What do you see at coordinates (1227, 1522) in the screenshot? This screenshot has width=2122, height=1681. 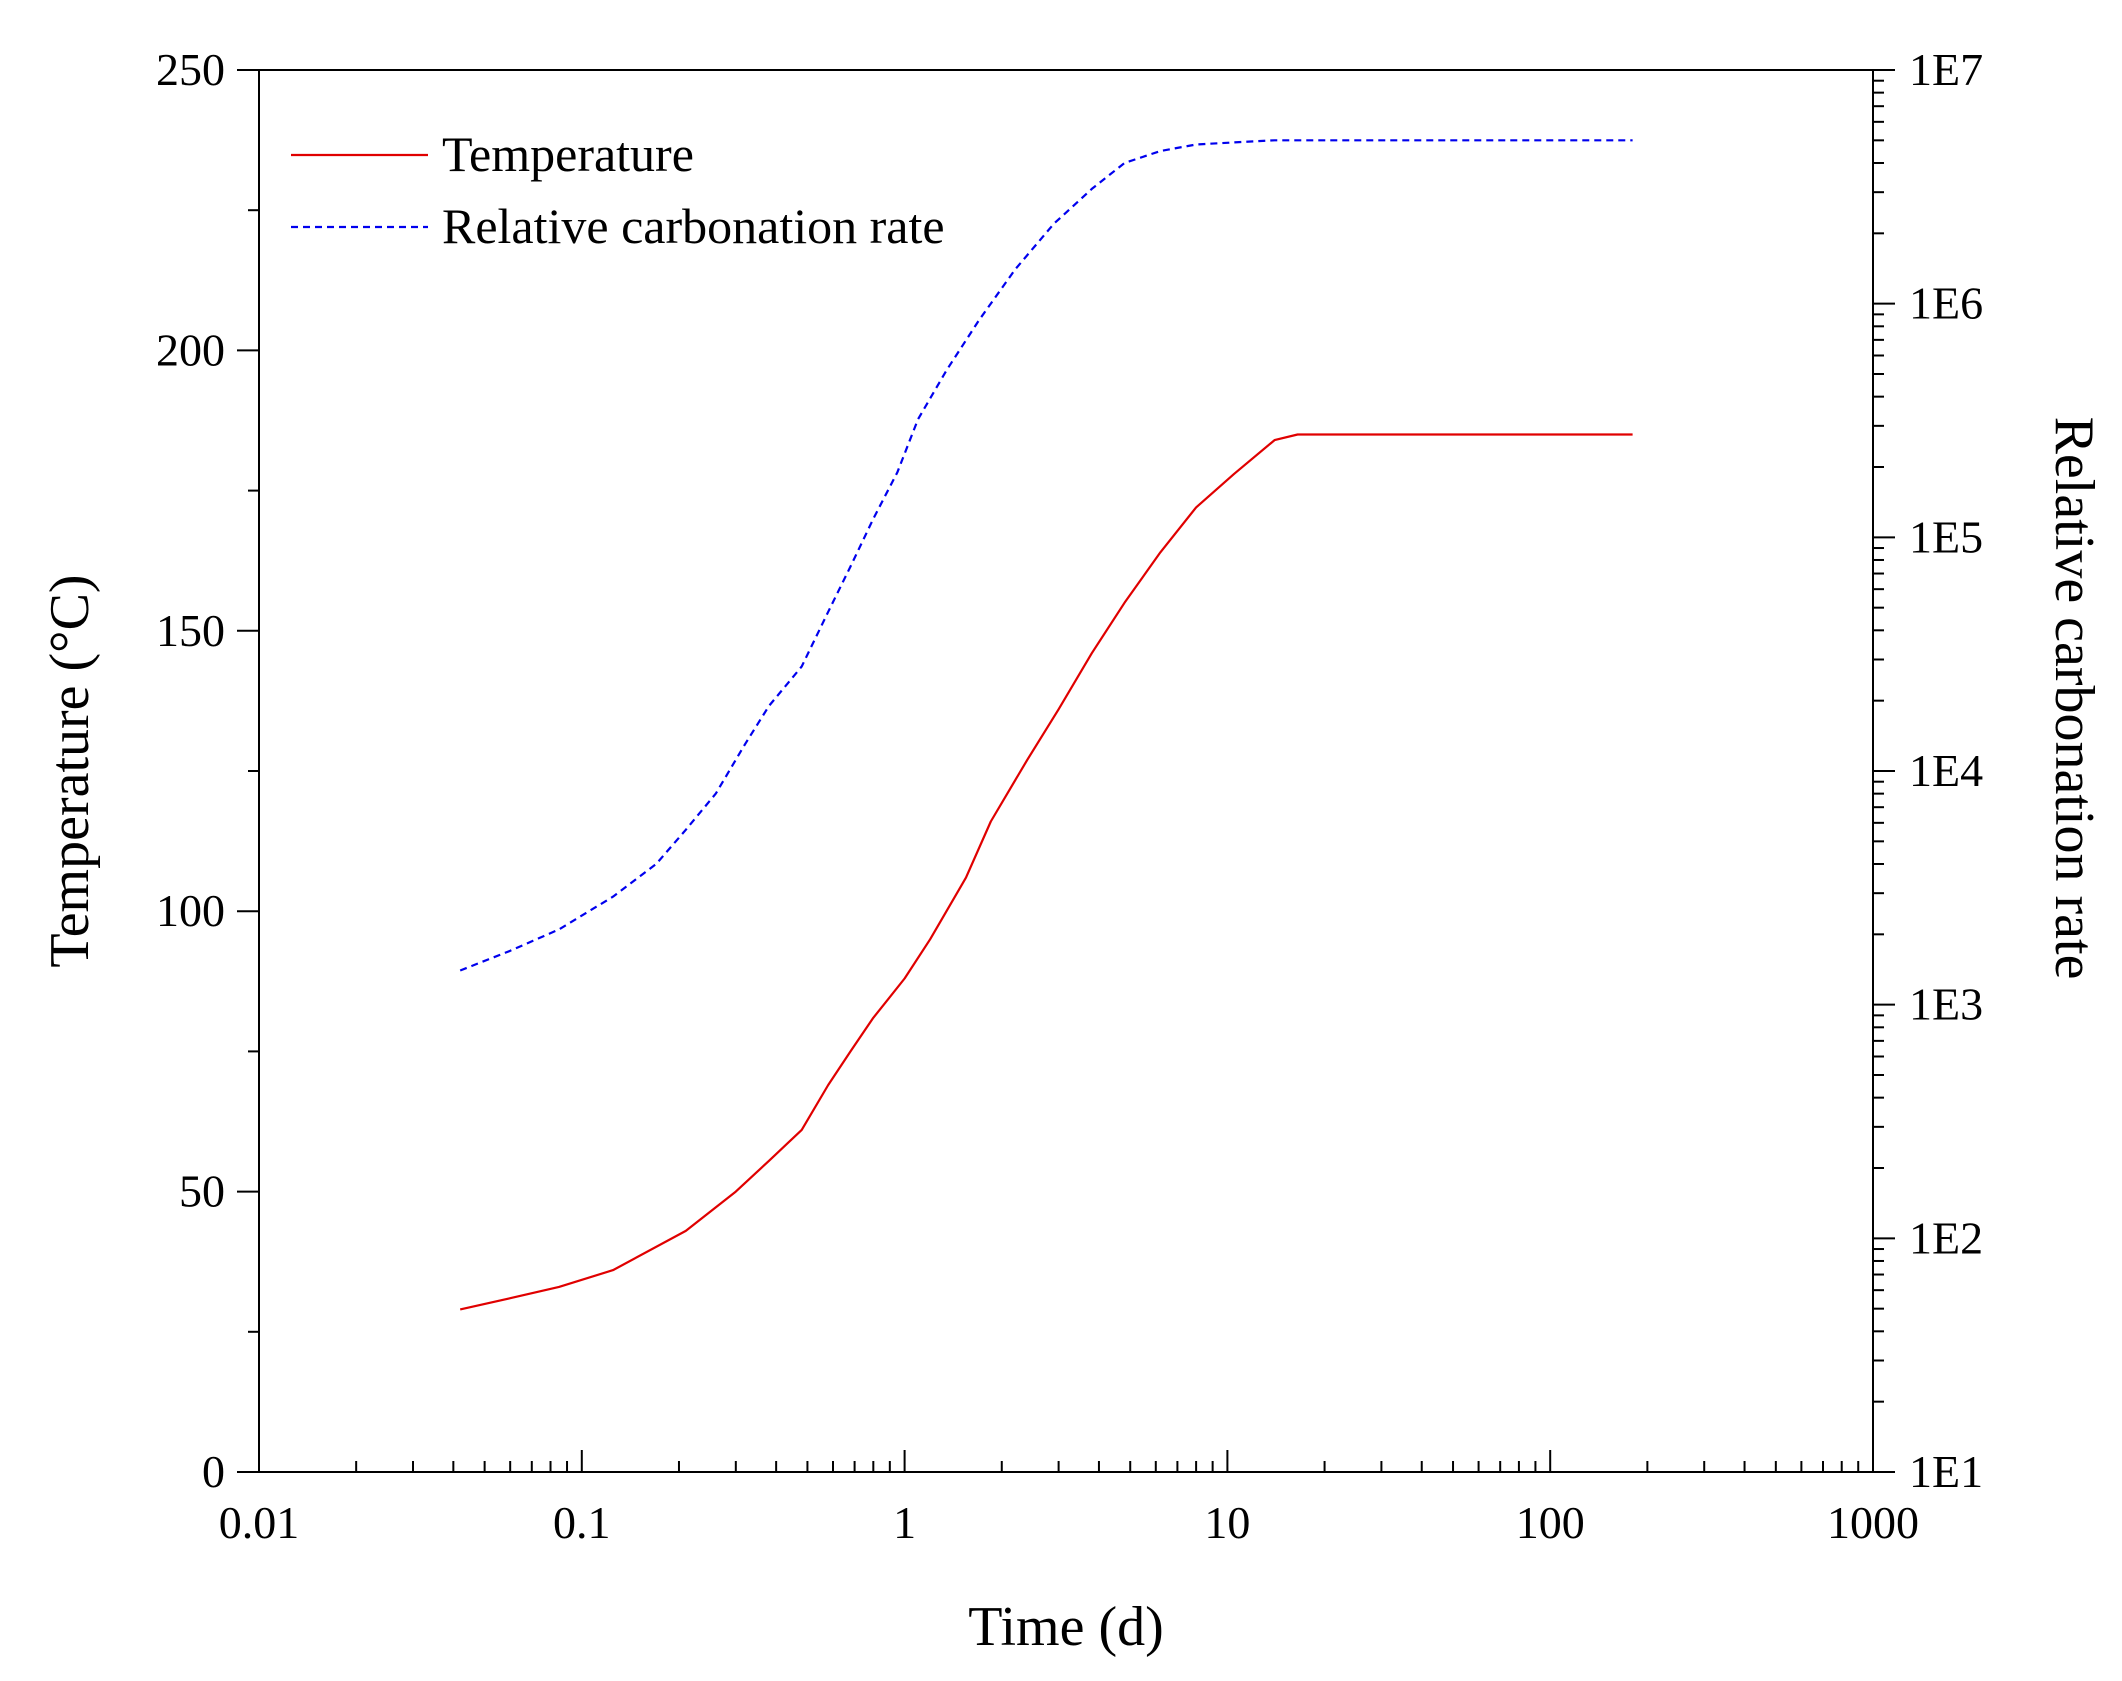 I see `x-tick-label: 10` at bounding box center [1227, 1522].